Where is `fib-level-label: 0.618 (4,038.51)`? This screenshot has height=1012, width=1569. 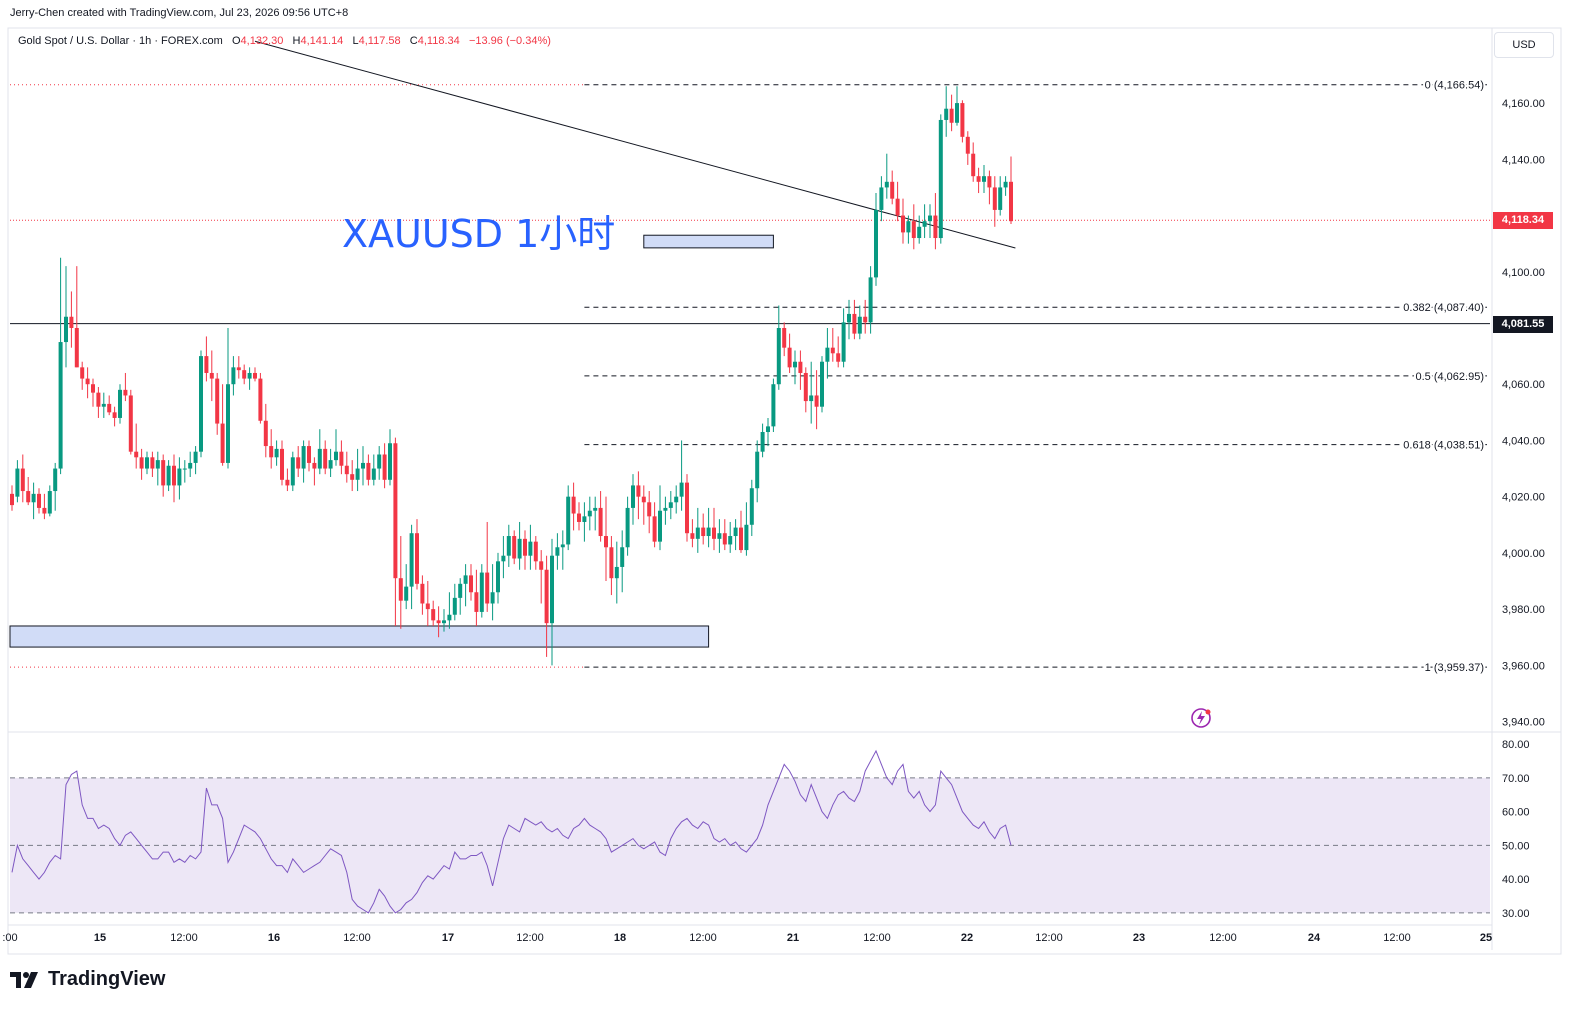
fib-level-label: 0.618 (4,038.51) is located at coordinates (1443, 446).